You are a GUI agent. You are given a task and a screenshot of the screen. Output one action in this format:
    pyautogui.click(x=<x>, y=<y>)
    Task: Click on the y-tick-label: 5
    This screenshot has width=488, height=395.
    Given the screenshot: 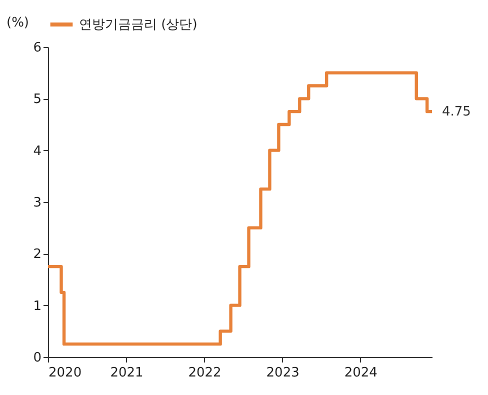 What is the action you would take?
    pyautogui.click(x=37, y=100)
    